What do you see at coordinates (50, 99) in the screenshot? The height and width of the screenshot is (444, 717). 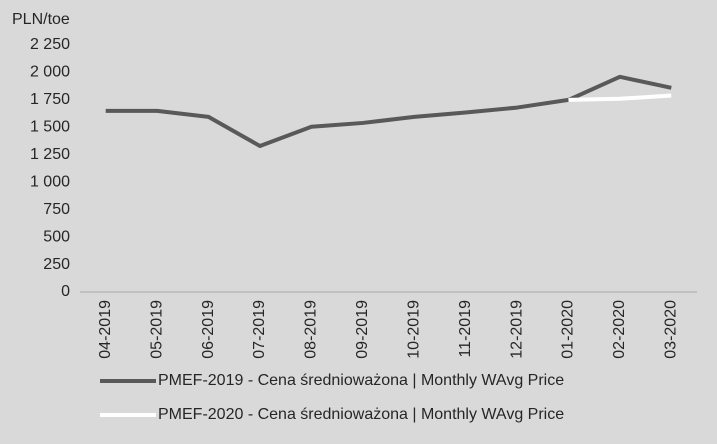 I see `y-tick-label: 1 750` at bounding box center [50, 99].